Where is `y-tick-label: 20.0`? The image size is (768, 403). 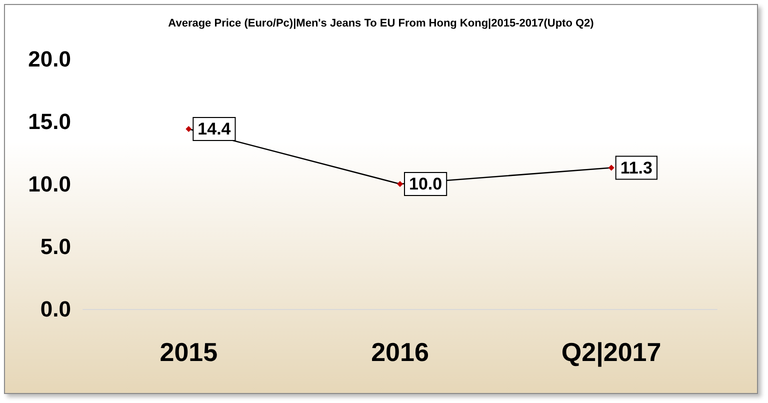 y-tick-label: 20.0 is located at coordinates (49, 59).